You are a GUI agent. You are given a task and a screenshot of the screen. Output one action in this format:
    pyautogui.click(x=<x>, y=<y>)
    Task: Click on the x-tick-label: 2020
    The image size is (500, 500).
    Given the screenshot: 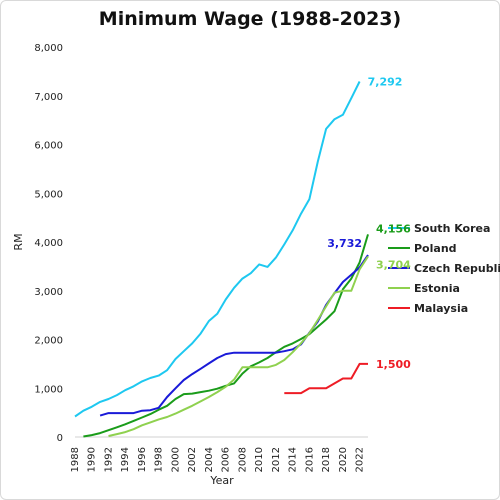 What is the action you would take?
    pyautogui.click(x=343, y=459)
    